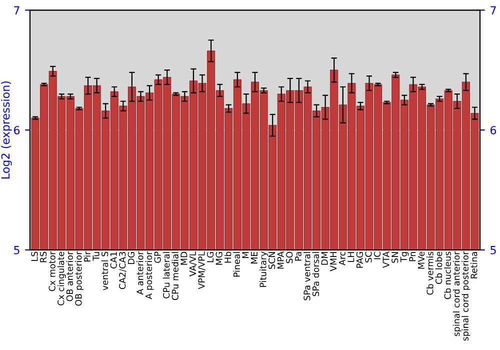 The image size is (500, 350). Describe the element at coordinates (457, 293) in the screenshot. I see `x-tick-label: spinal cord anterior` at that location.